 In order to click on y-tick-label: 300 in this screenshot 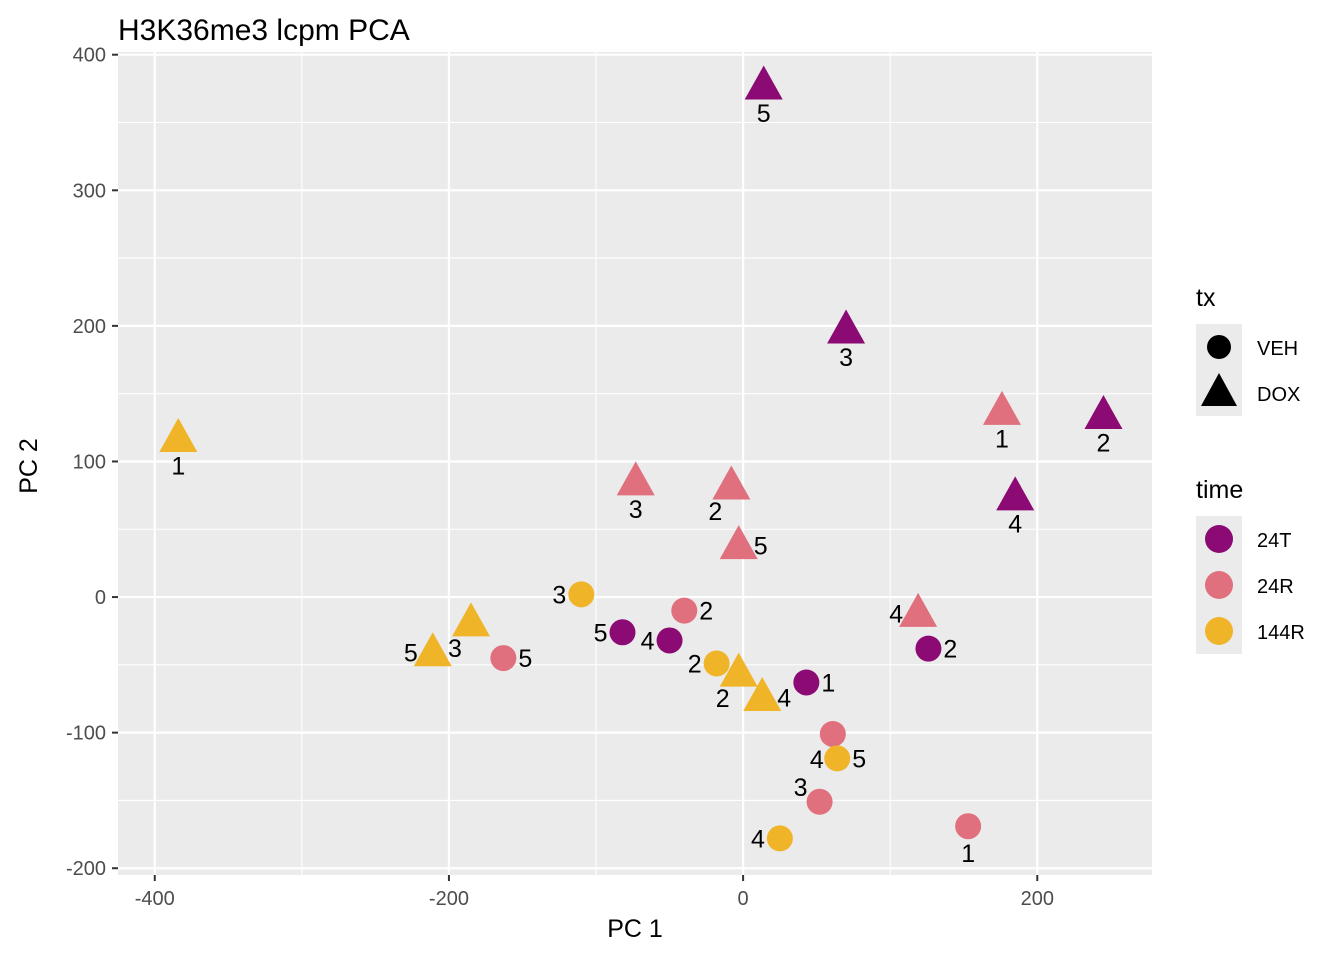, I will do `click(89, 191)`.